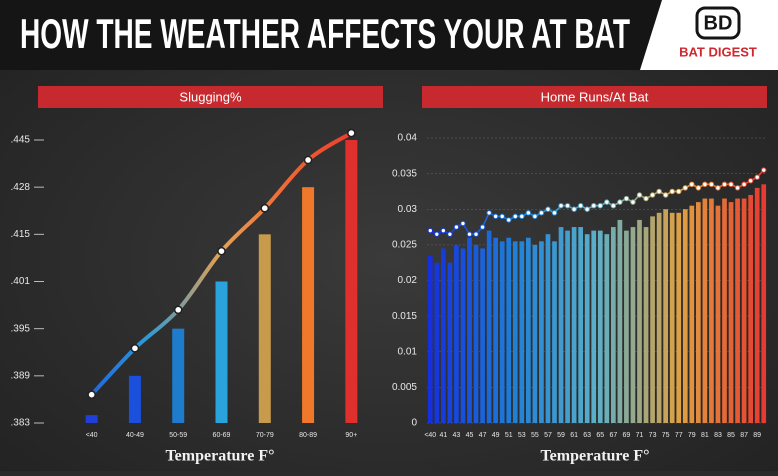  What do you see at coordinates (457, 435) in the screenshot?
I see `x-tick-label: 43` at bounding box center [457, 435].